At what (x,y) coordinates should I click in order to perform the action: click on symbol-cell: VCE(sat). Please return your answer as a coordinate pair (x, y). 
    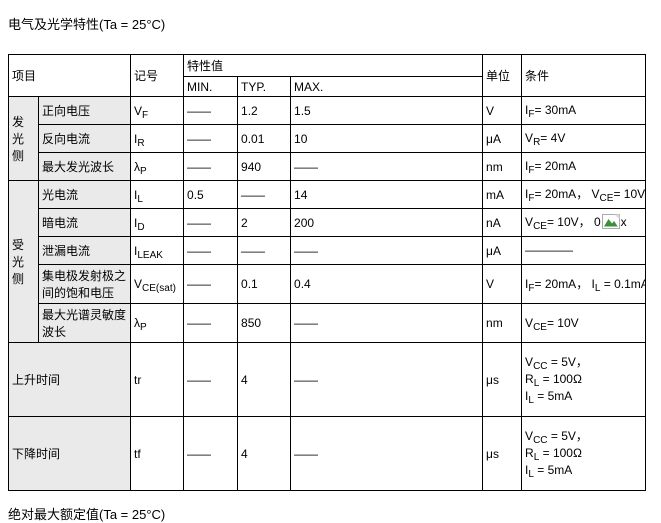
    Looking at the image, I should click on (157, 284).